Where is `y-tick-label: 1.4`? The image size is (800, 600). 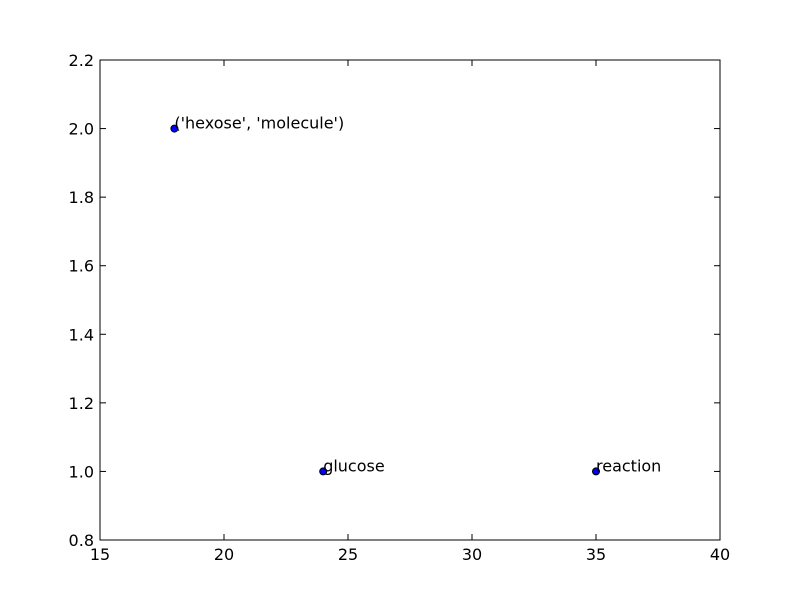
y-tick-label: 1.4 is located at coordinates (81, 334).